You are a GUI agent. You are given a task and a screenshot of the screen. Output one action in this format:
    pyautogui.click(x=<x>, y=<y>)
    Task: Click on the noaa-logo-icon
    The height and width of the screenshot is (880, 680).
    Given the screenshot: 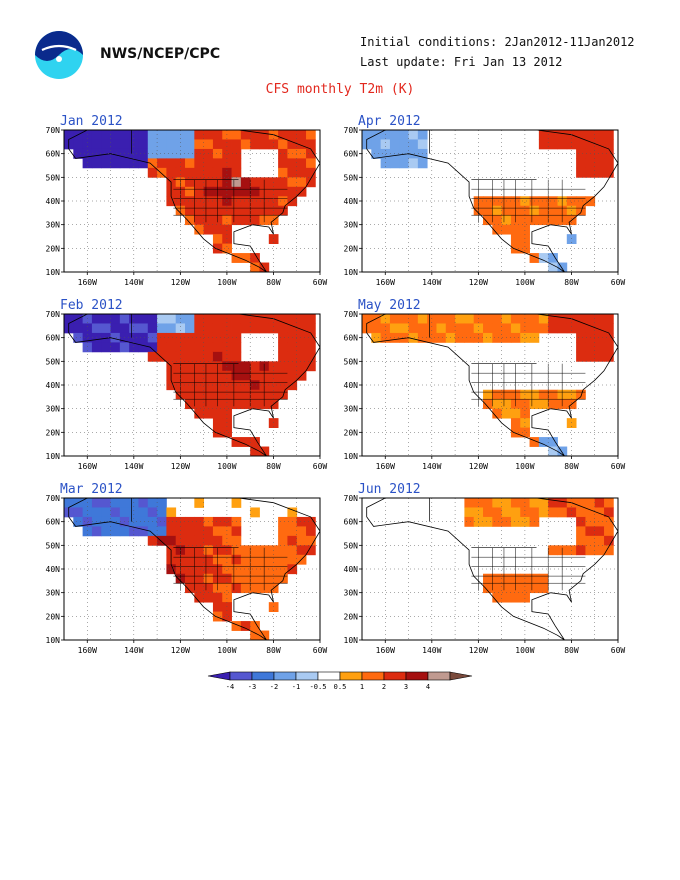 What is the action you would take?
    pyautogui.click(x=59, y=55)
    